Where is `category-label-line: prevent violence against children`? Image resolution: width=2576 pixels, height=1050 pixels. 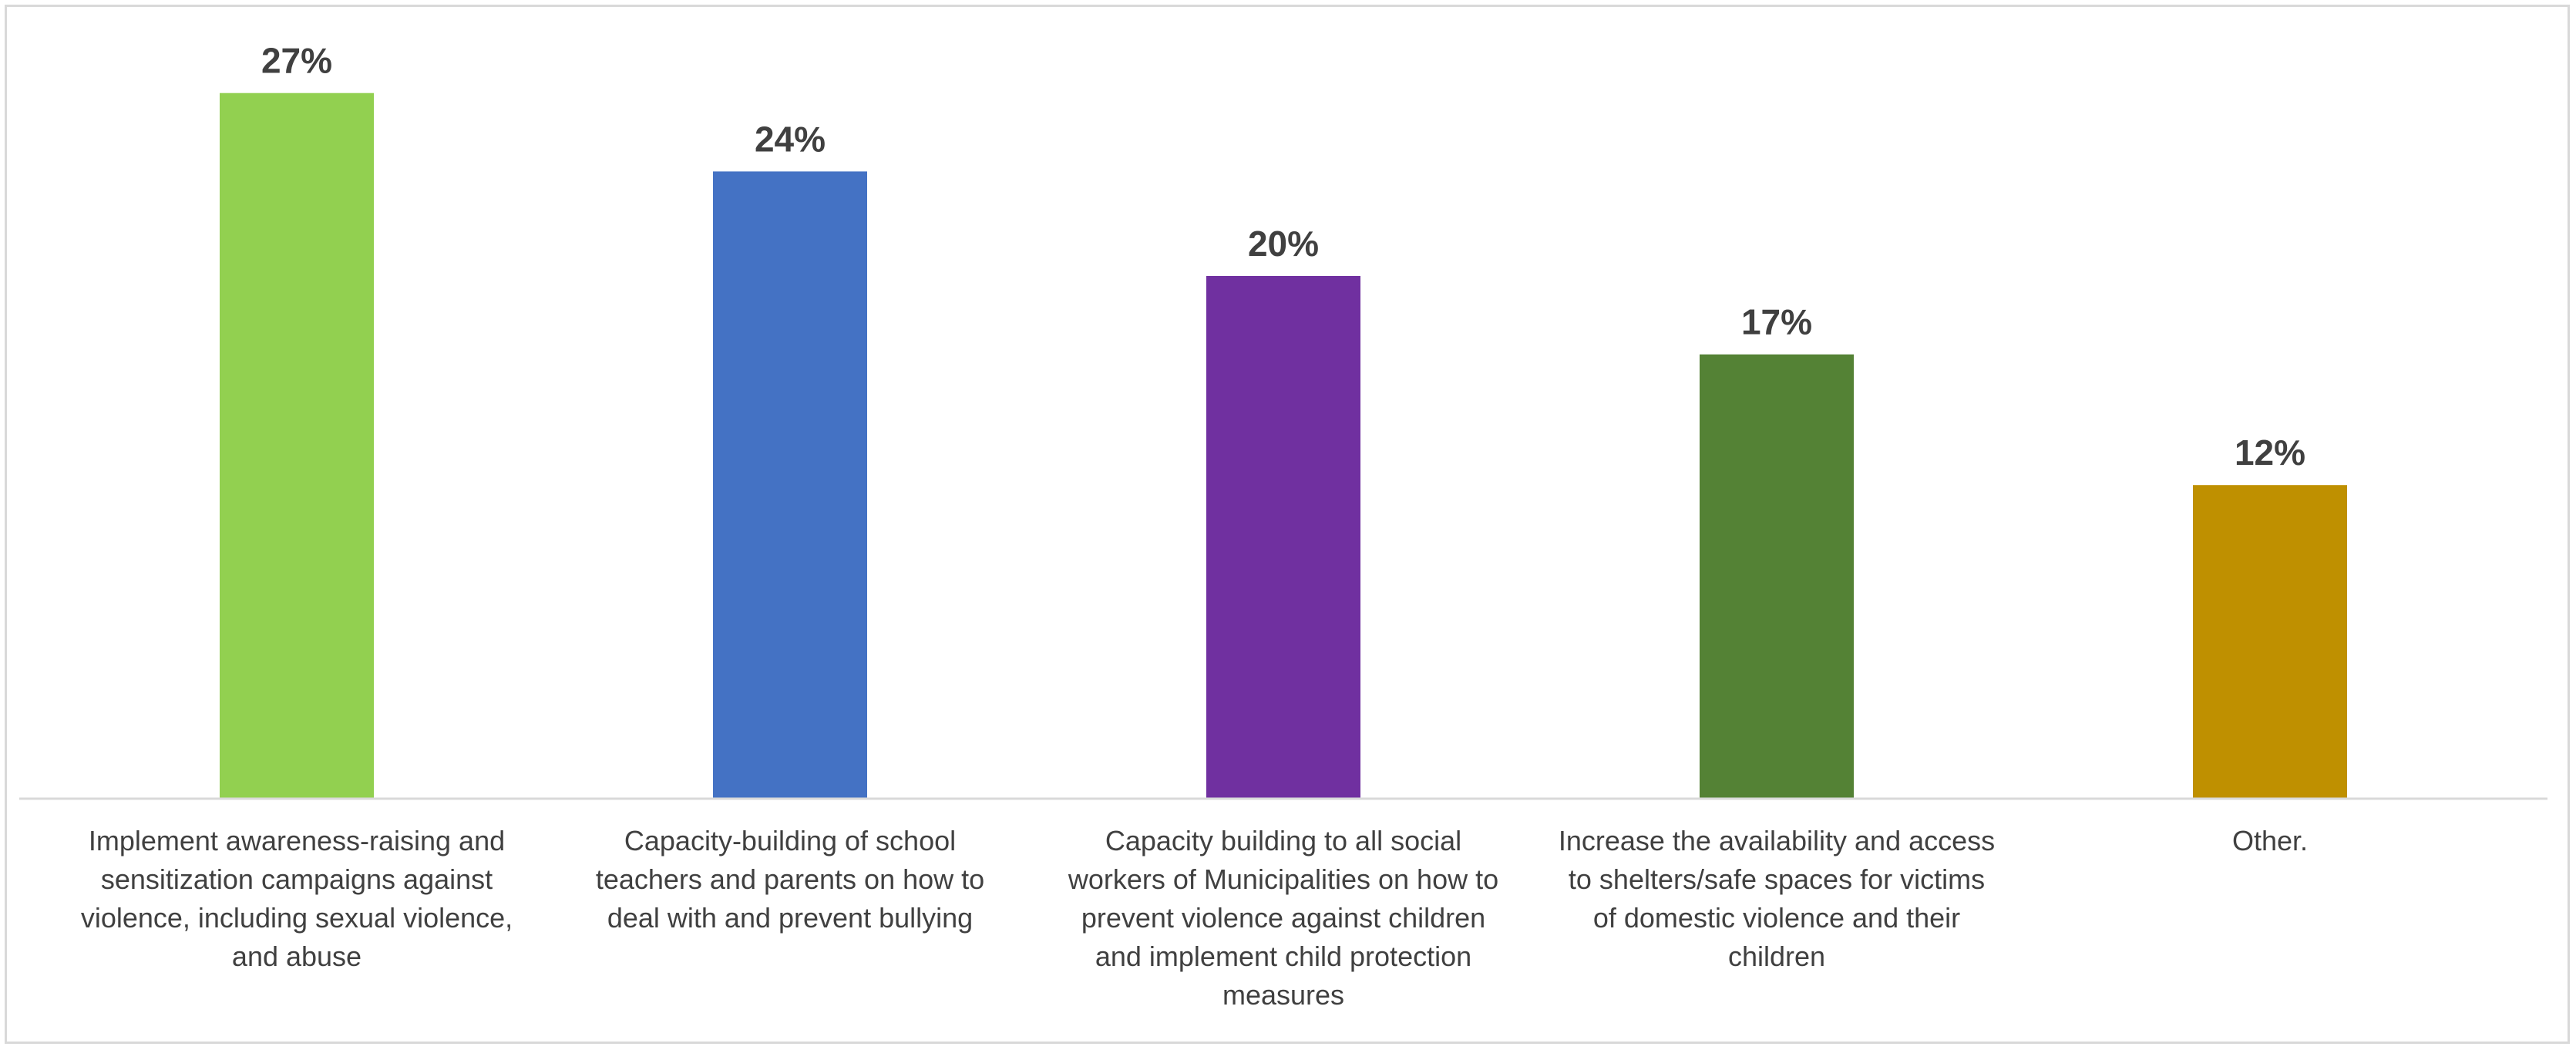 category-label-line: prevent violence against children is located at coordinates (1283, 918).